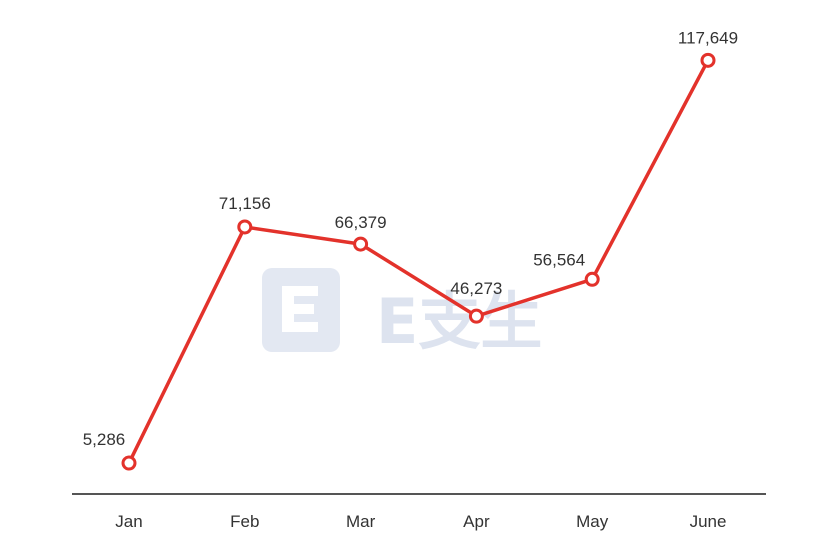  What do you see at coordinates (559, 259) in the screenshot?
I see `data-label: 56,564` at bounding box center [559, 259].